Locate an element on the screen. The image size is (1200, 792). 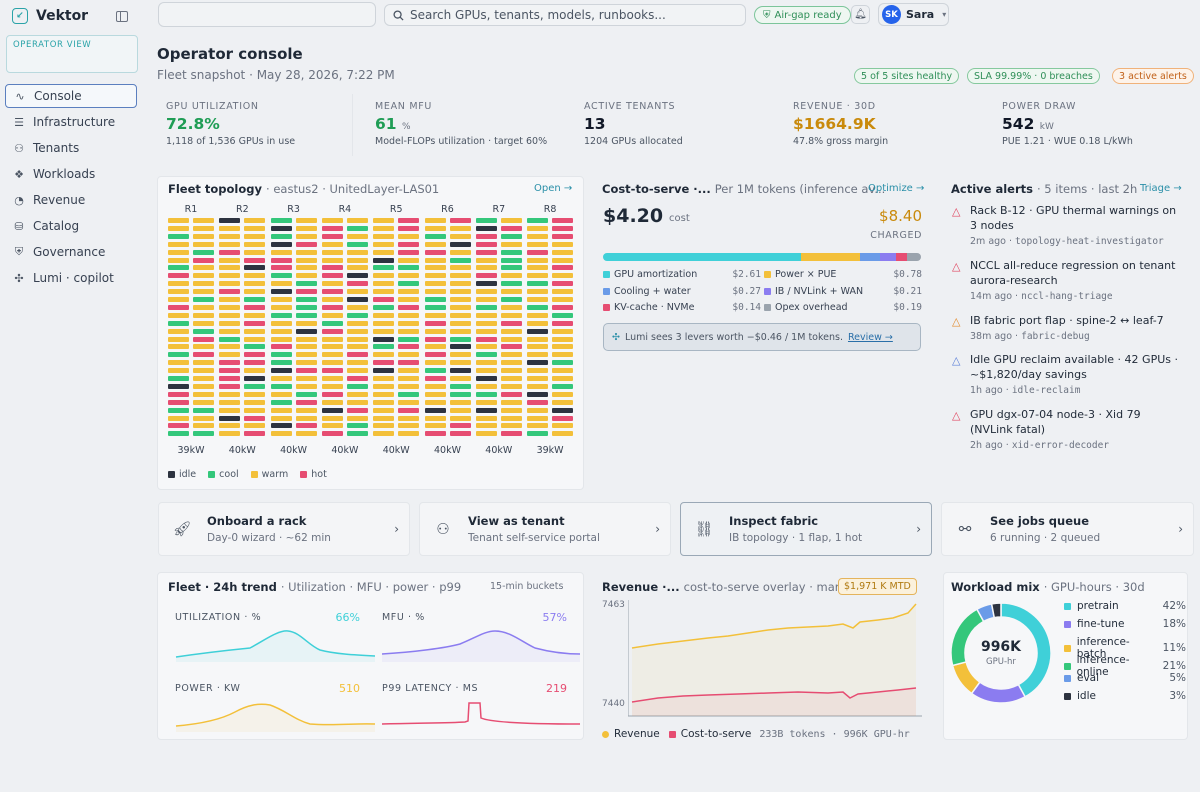
donut-slice-idle is located at coordinates (996, 610).